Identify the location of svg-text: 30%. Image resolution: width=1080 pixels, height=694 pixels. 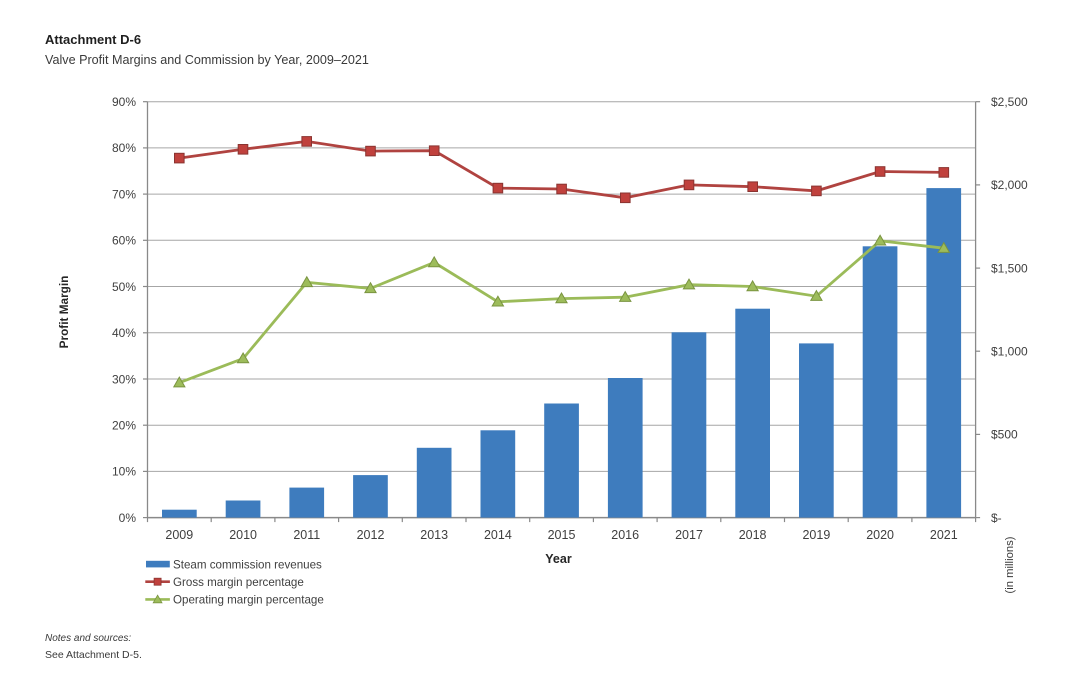
(124, 379).